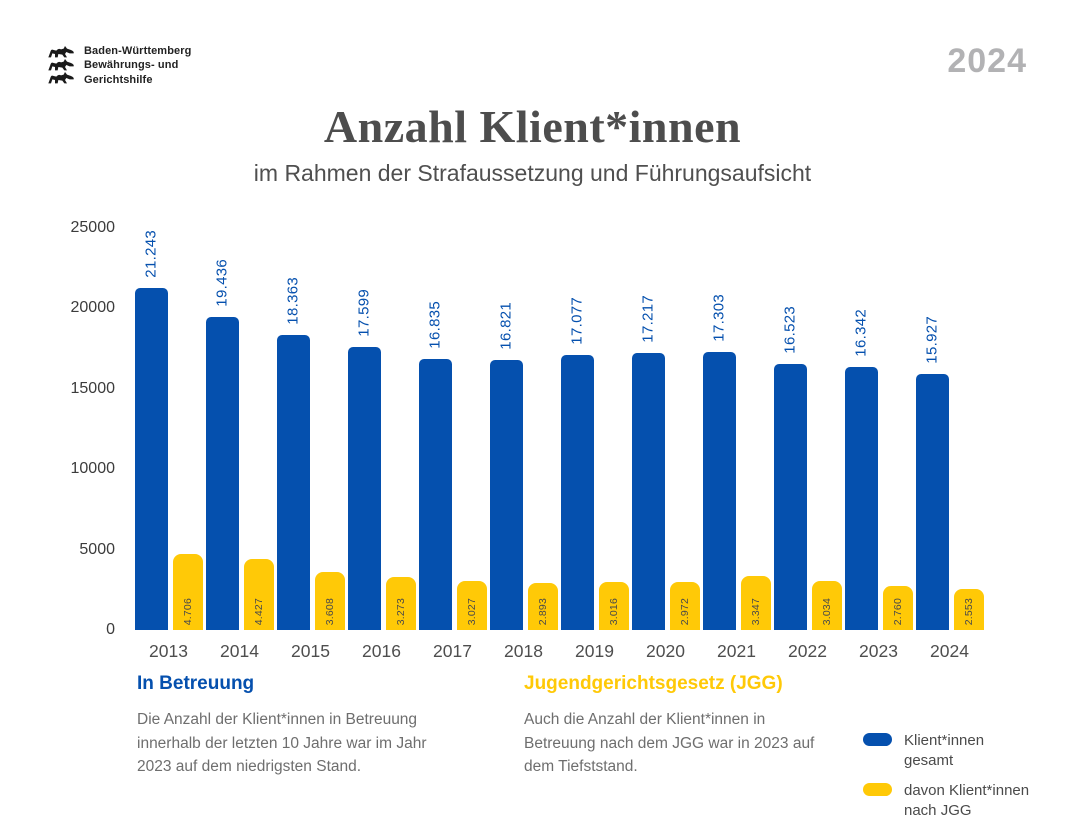  Describe the element at coordinates (110, 629) in the screenshot. I see `y-axis-tick: 0` at that location.